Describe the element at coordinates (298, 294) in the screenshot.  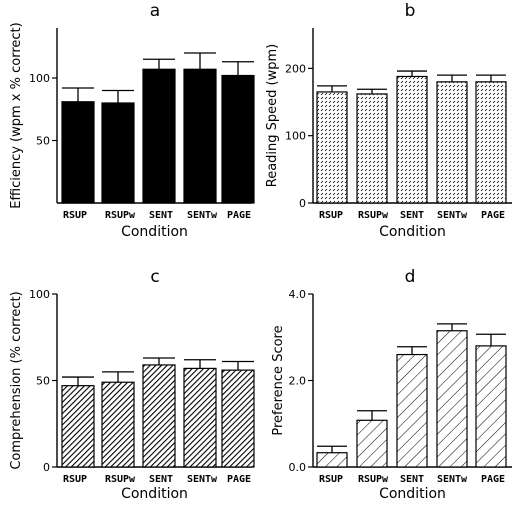
I see `y-tick-label: 4.0` at that location.